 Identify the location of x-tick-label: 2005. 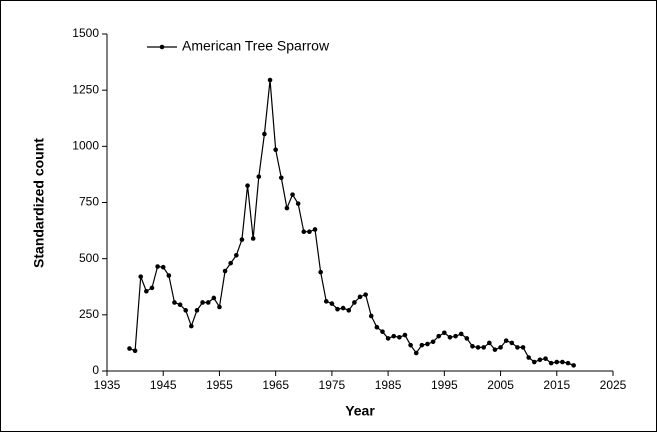
(500, 385).